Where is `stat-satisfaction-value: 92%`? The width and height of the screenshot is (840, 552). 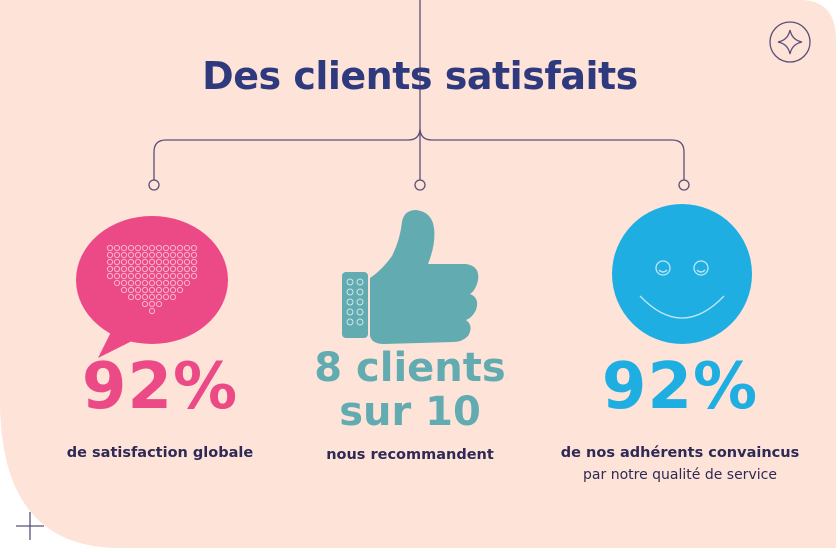
stat-satisfaction-value: 92% is located at coordinates (160, 387).